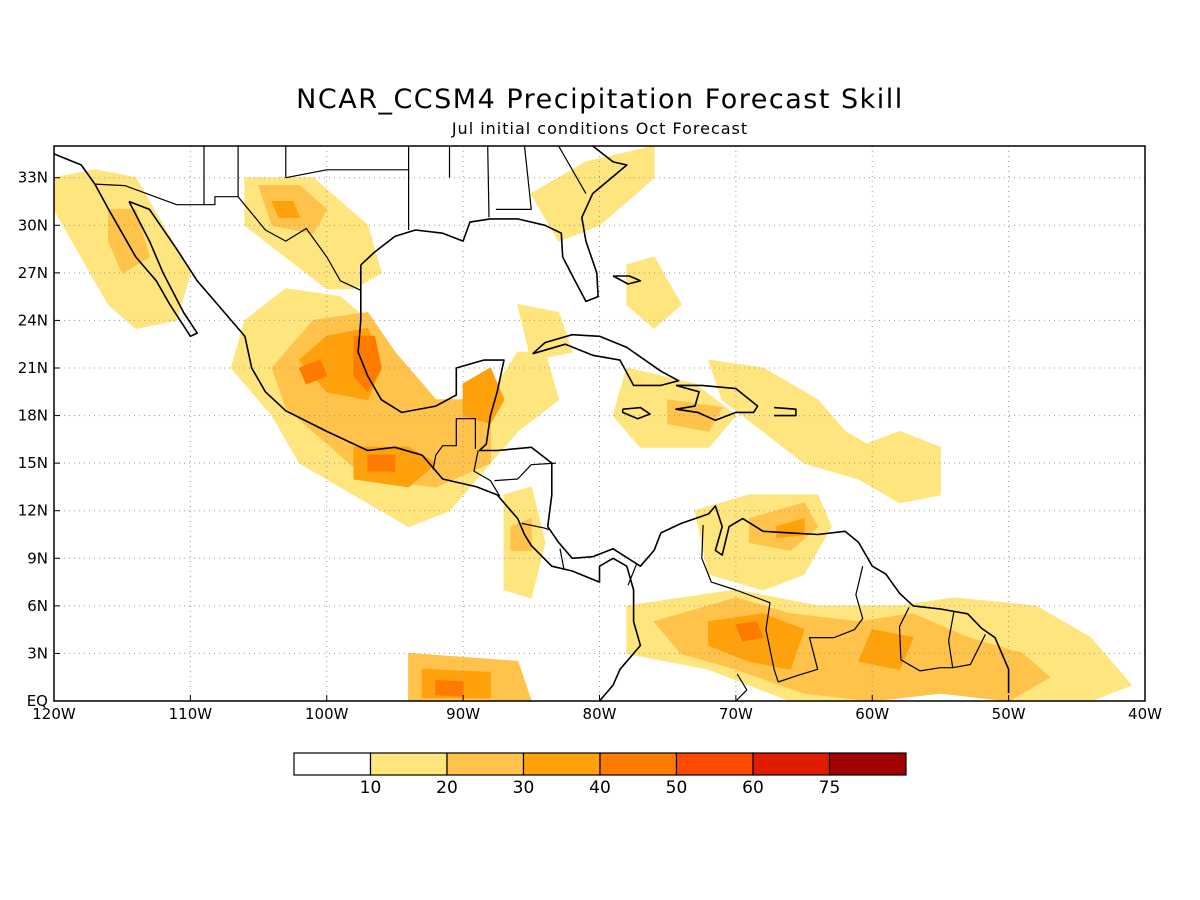 The image size is (1200, 900). I want to click on lon-tick-label: 40W, so click(1145, 714).